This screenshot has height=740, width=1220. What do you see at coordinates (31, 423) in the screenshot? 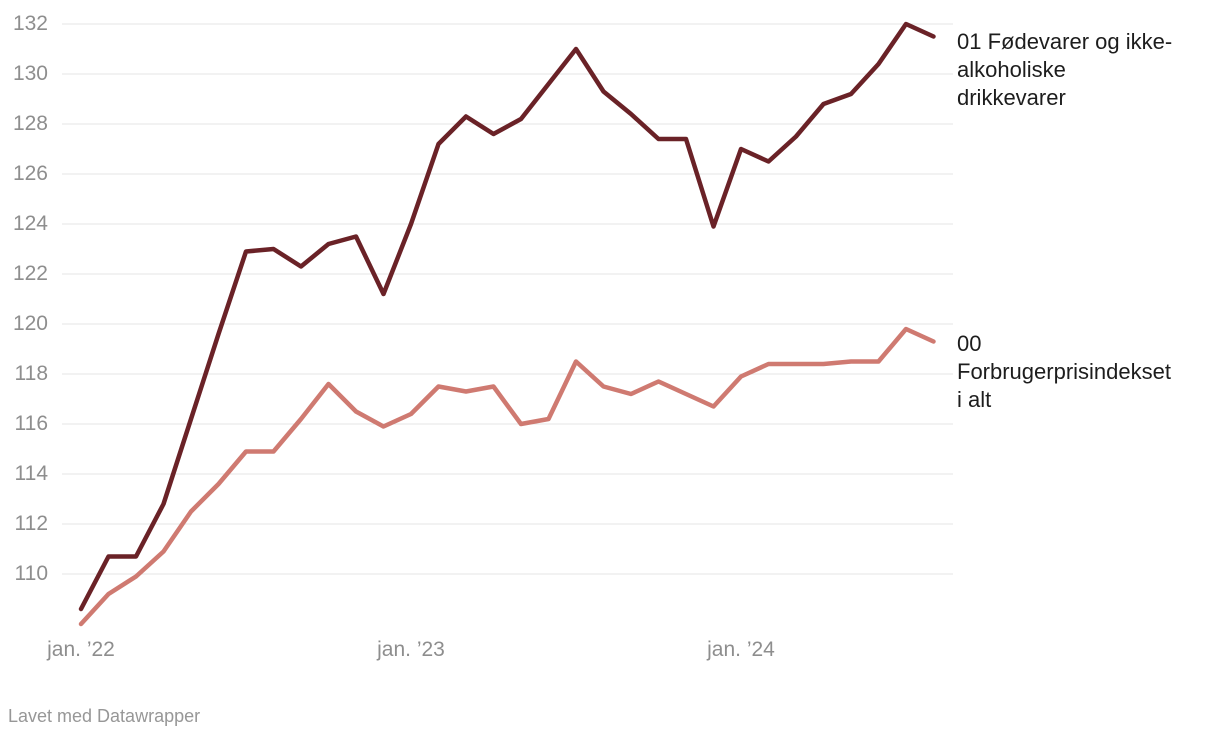
I see `y-axis-tick-label: 116` at bounding box center [31, 423].